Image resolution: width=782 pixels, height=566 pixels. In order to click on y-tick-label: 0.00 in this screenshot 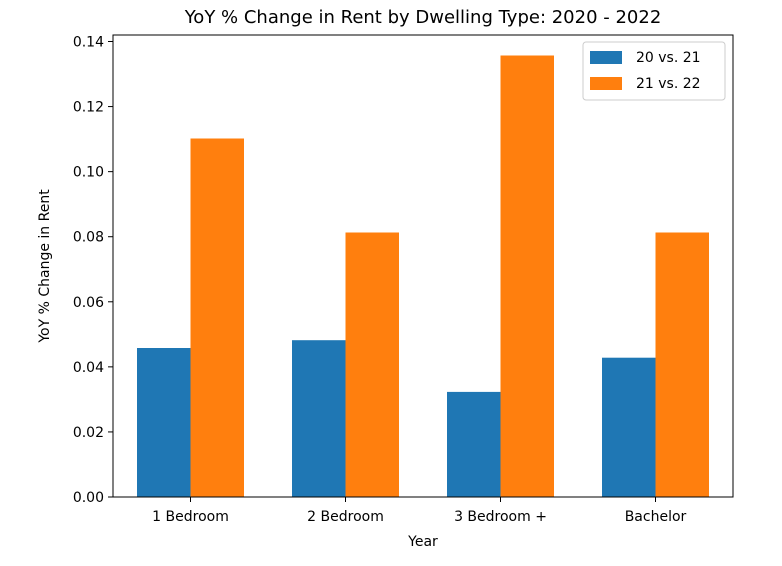, I will do `click(88, 498)`.